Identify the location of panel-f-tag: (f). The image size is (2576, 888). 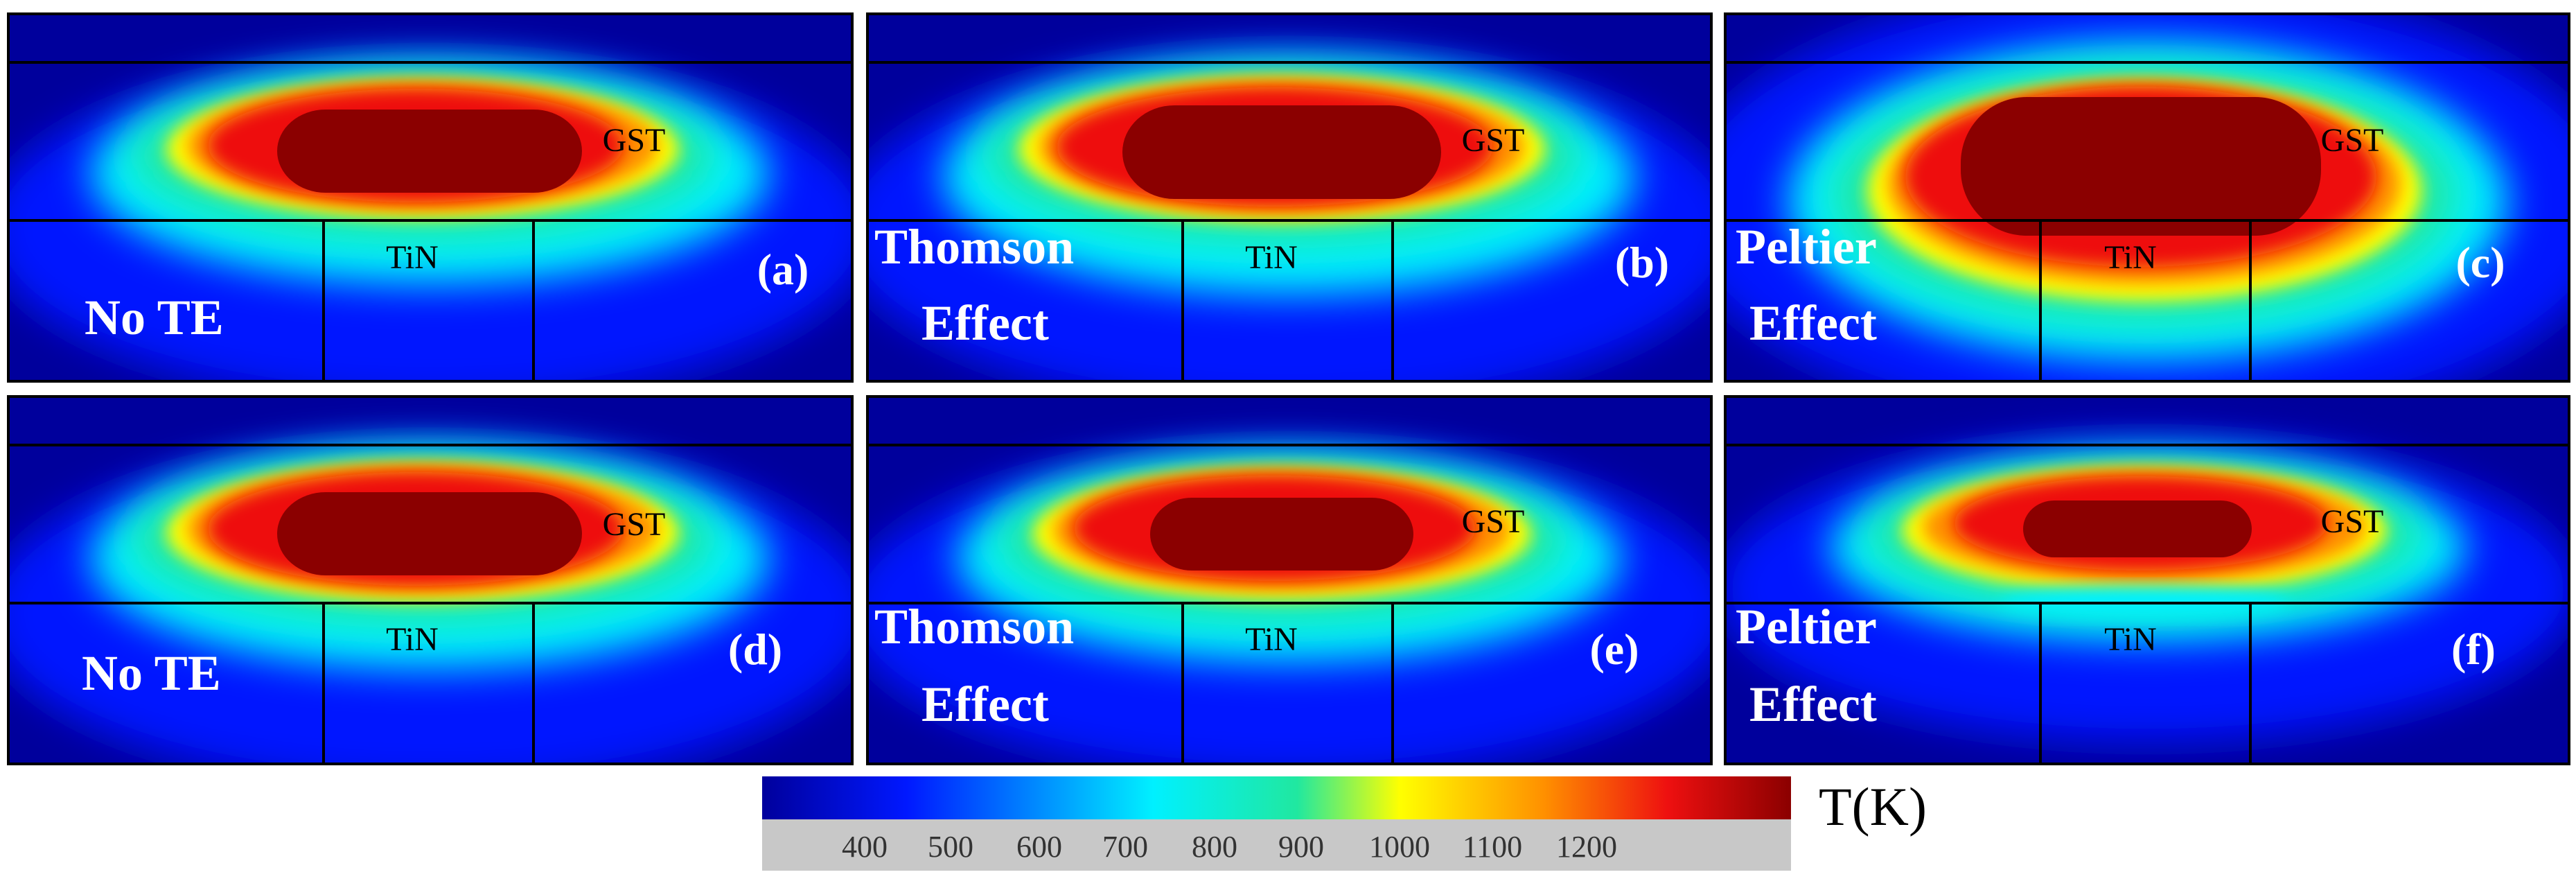
(2473, 649).